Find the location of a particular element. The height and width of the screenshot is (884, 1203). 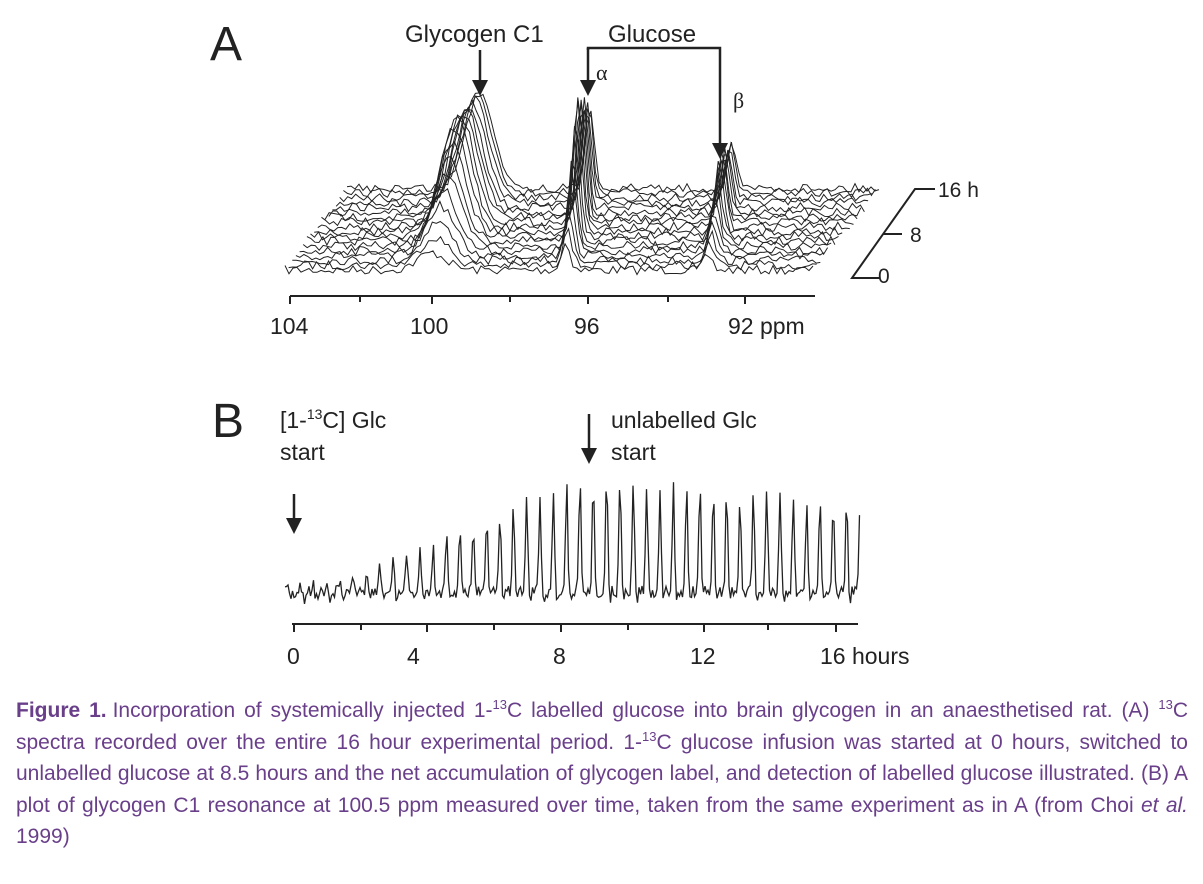

glycogen-arrow-head is located at coordinates (480, 88).